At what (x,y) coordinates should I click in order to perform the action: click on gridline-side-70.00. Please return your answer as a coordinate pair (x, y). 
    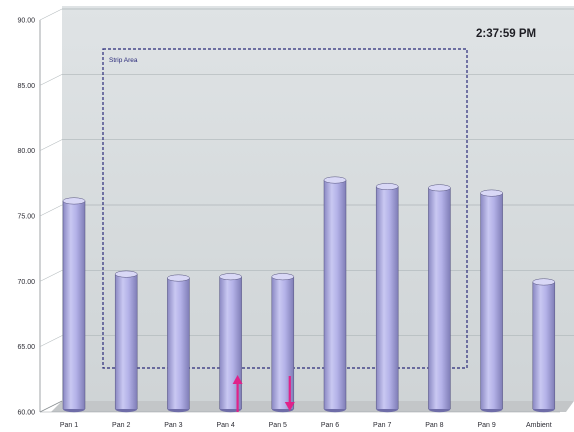
    Looking at the image, I should click on (51, 276).